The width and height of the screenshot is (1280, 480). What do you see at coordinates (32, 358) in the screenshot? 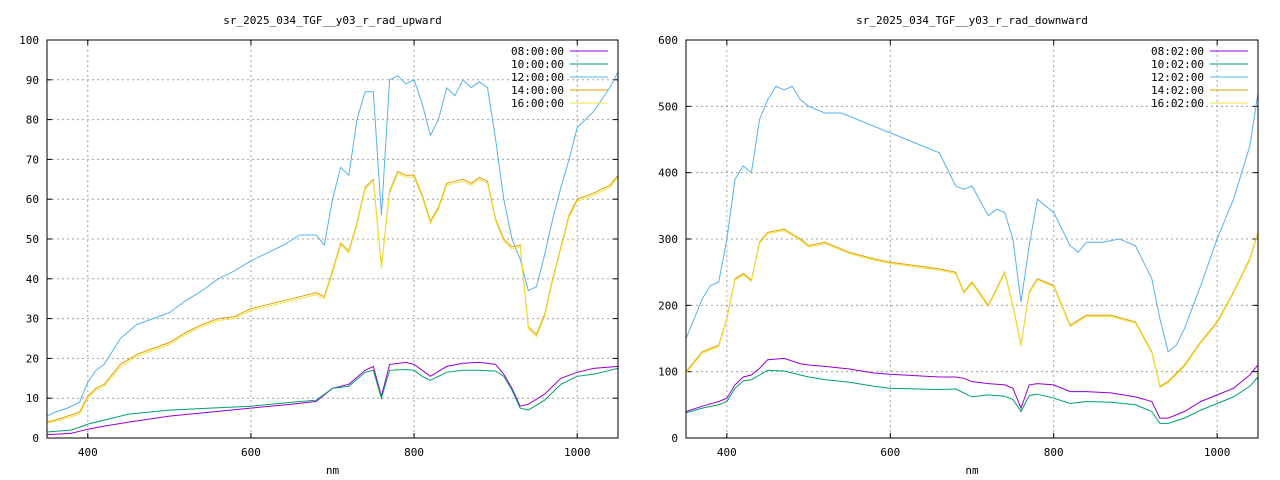
I see `y-tick-label: 20` at bounding box center [32, 358].